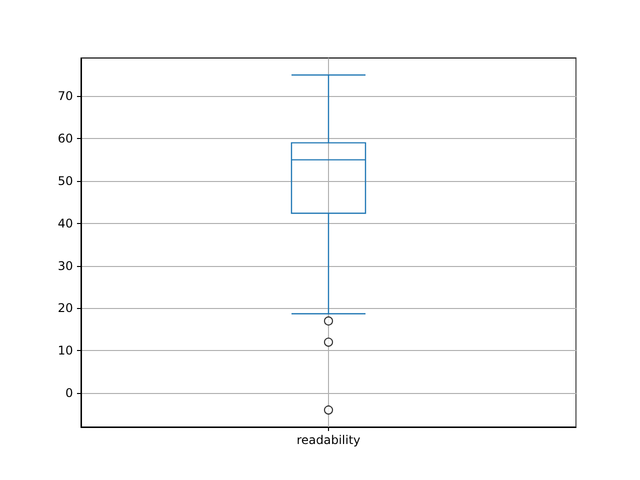  Describe the element at coordinates (65, 308) in the screenshot. I see `y-tick-label: 20` at that location.